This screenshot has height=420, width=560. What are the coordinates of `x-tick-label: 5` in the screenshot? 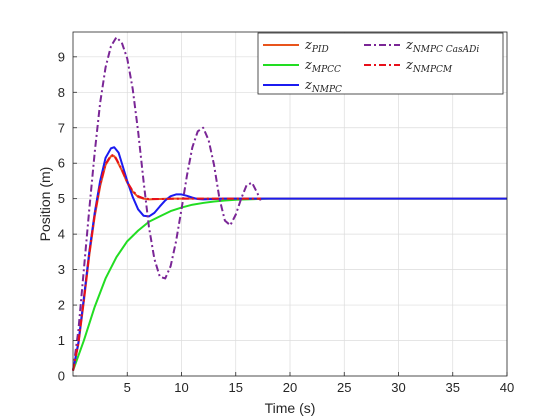 It's located at (127, 387).